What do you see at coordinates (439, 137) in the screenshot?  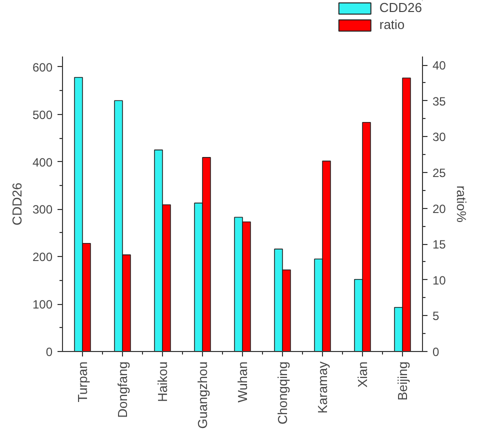 I see `y2-tick-label: 30` at bounding box center [439, 137].